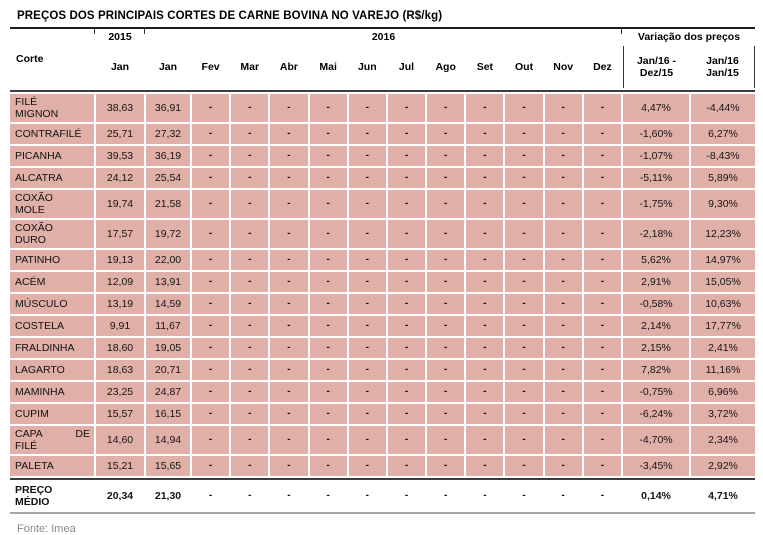 Image resolution: width=763 pixels, height=535 pixels. Describe the element at coordinates (168, 204) in the screenshot. I see `price-cell-jan16: 21,58` at that location.